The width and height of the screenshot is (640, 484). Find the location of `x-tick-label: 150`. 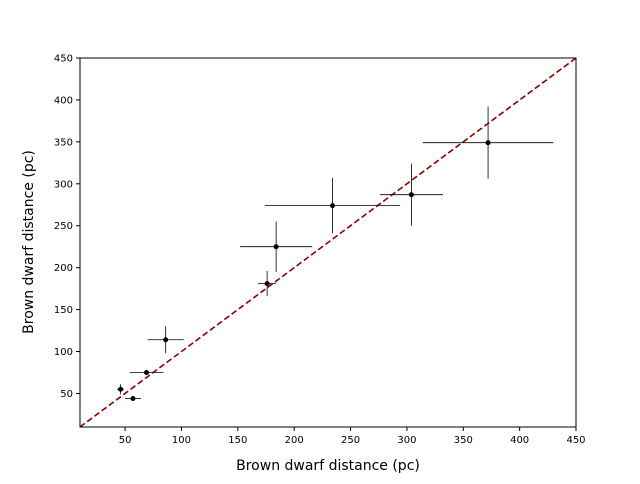

x-tick-label: 150 is located at coordinates (237, 440).